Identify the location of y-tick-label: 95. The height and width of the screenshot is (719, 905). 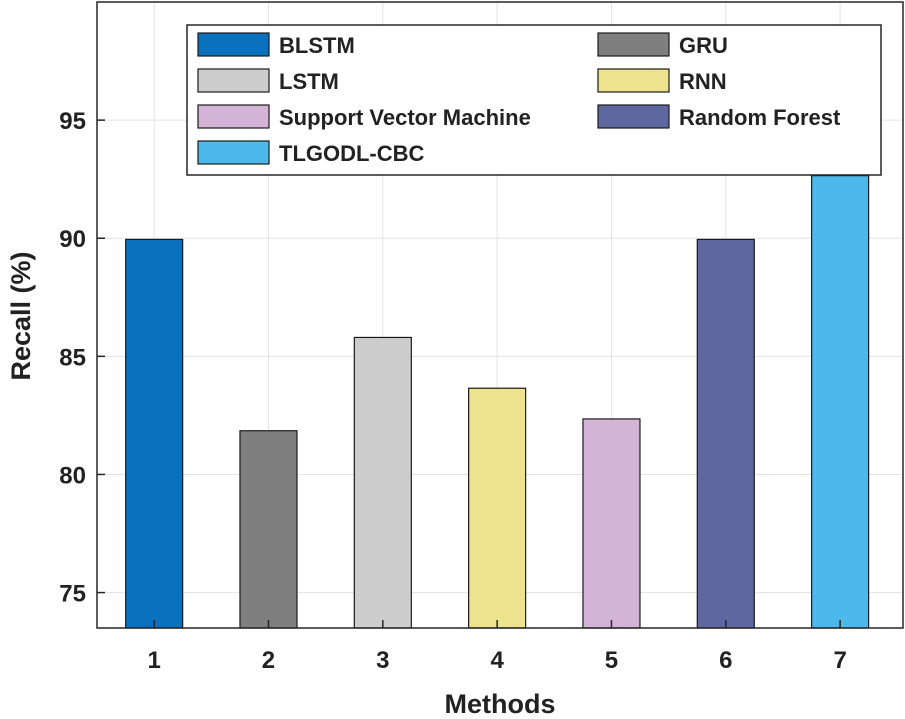
(72, 121).